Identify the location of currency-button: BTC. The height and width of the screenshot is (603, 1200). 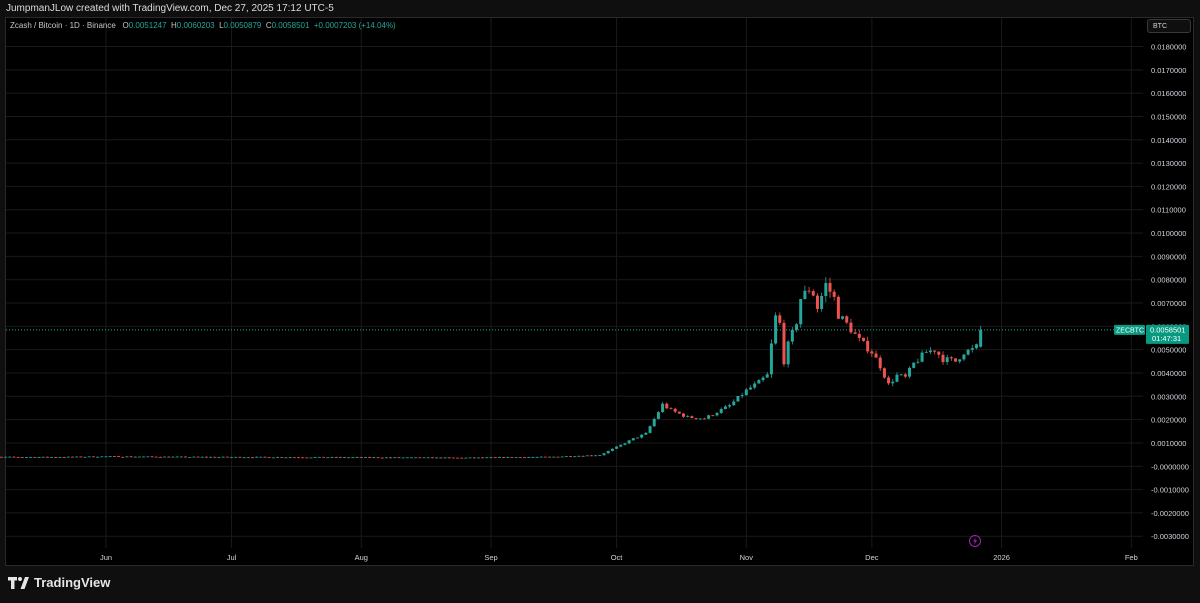
(1169, 26).